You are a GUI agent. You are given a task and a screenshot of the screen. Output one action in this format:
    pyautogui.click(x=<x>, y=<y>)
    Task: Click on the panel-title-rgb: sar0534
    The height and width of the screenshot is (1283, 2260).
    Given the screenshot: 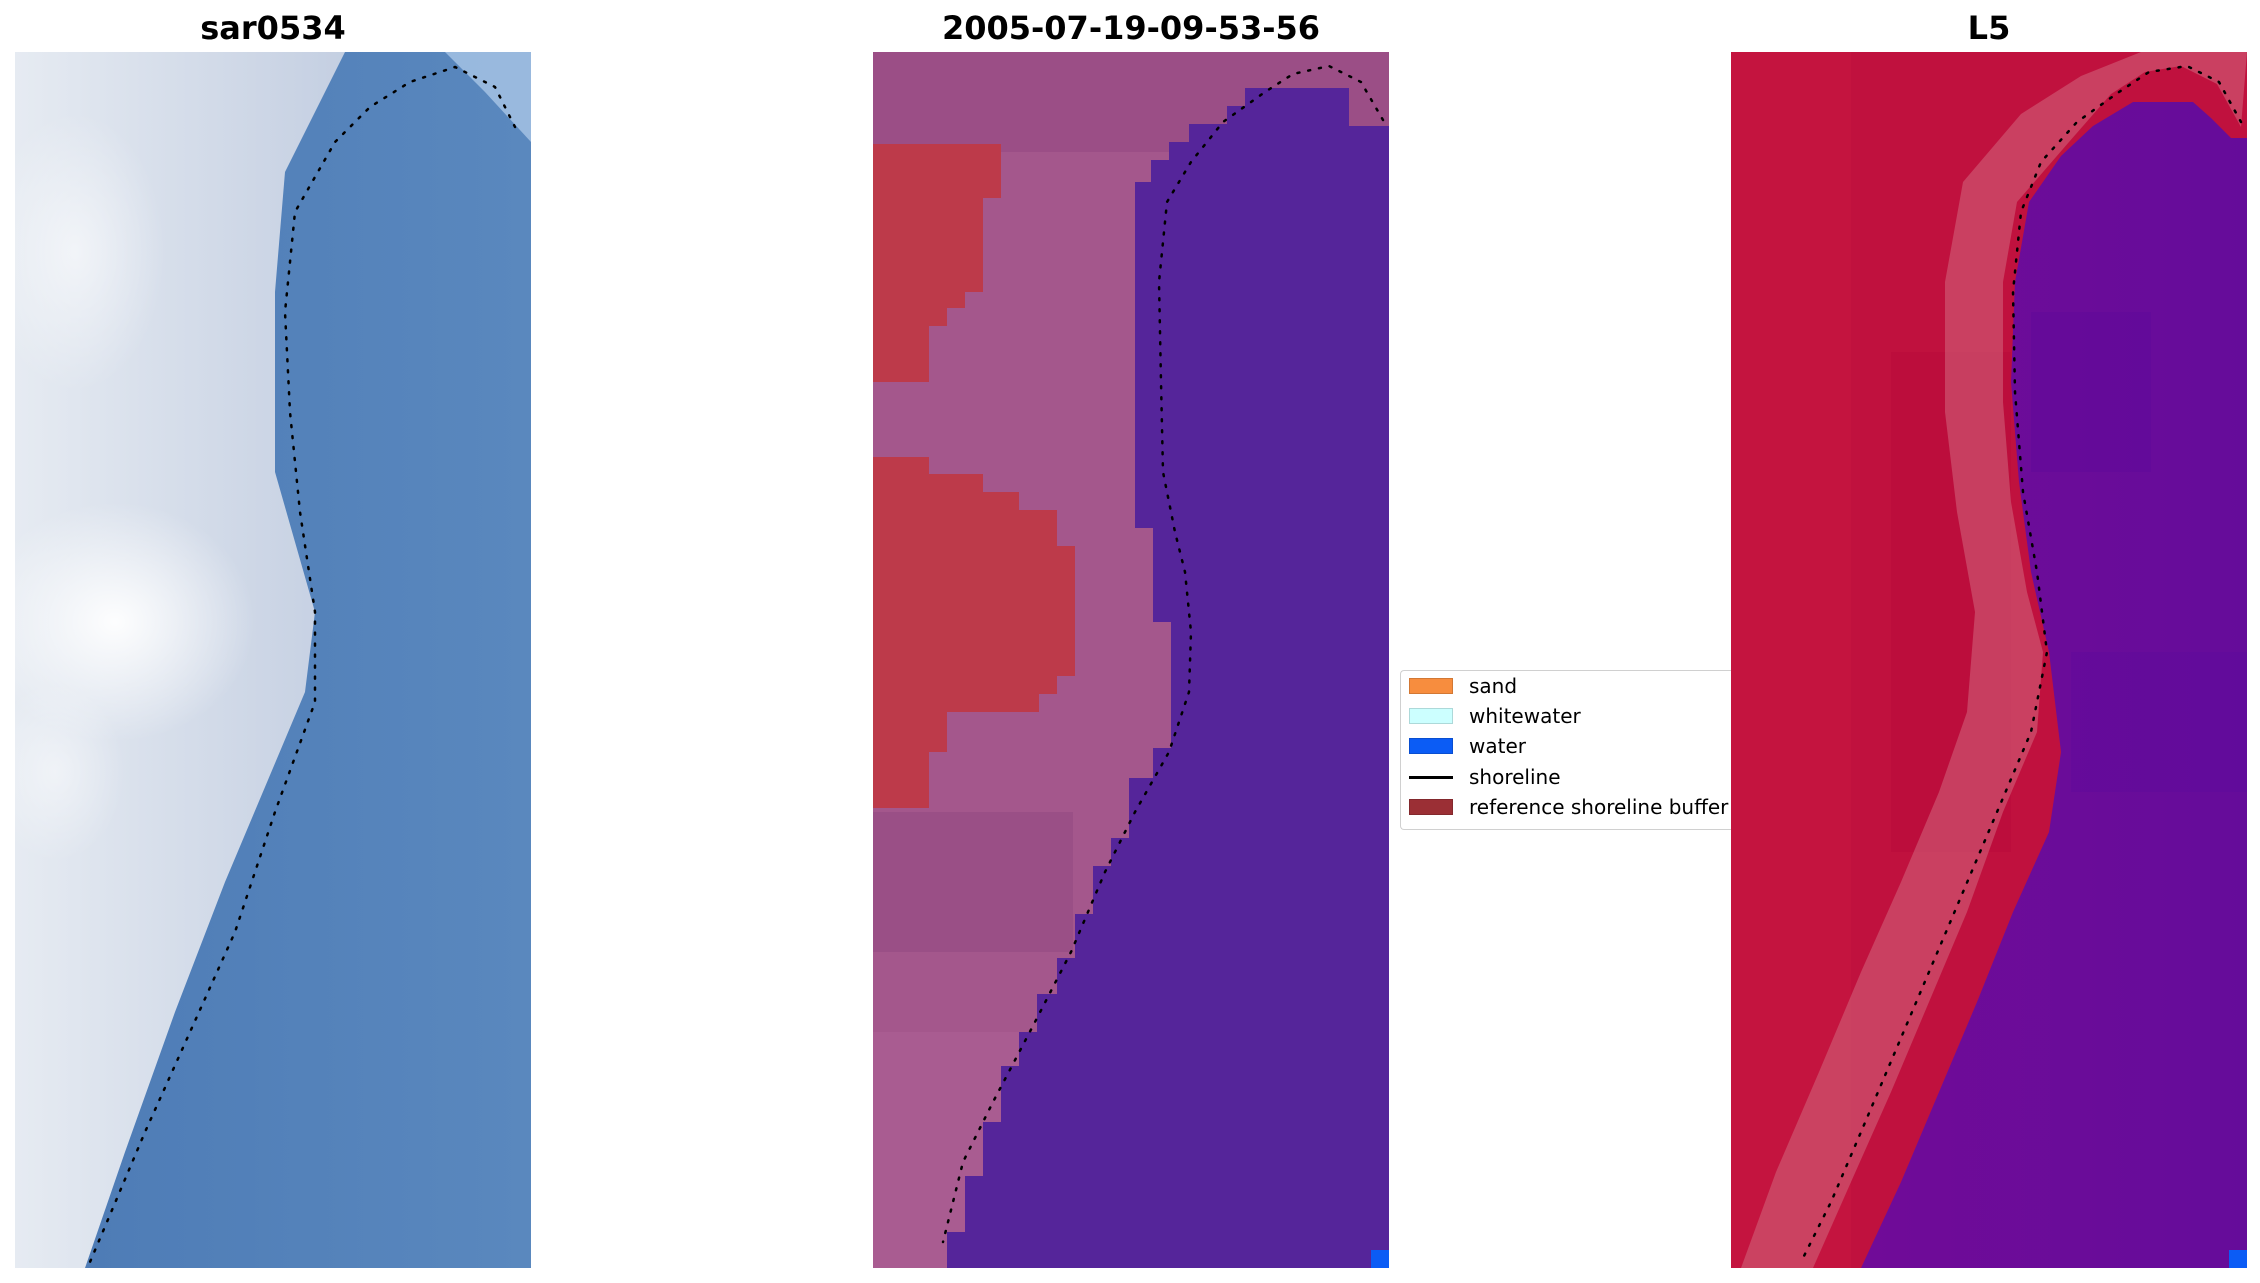 What is the action you would take?
    pyautogui.click(x=273, y=28)
    